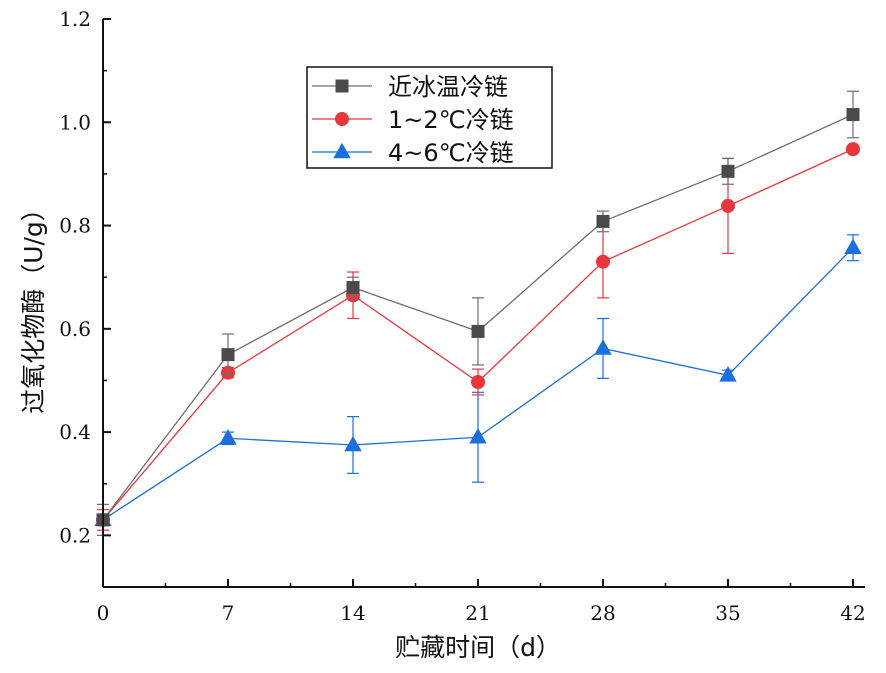 The width and height of the screenshot is (886, 673). I want to click on y-tick-label: 1.2, so click(75, 19).